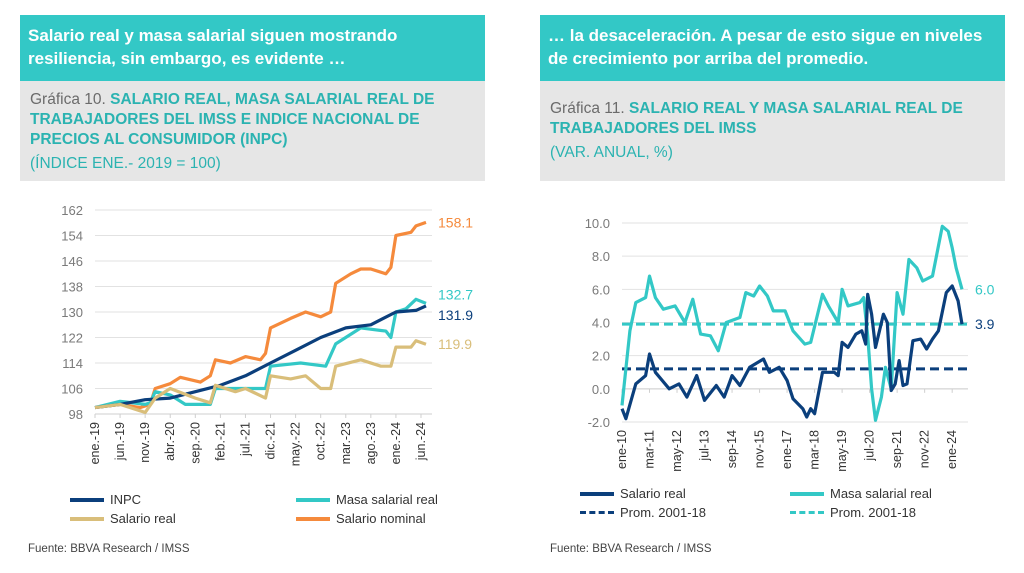 This screenshot has height=573, width=1024. I want to click on end-value-label: 131.9, so click(455, 315).